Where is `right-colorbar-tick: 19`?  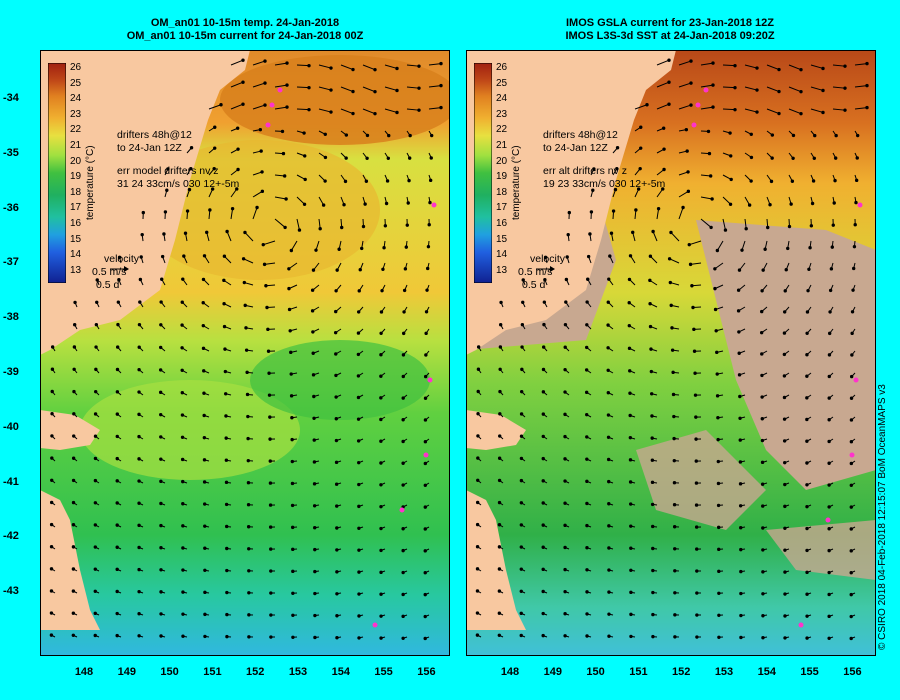 right-colorbar-tick: 19 is located at coordinates (502, 177).